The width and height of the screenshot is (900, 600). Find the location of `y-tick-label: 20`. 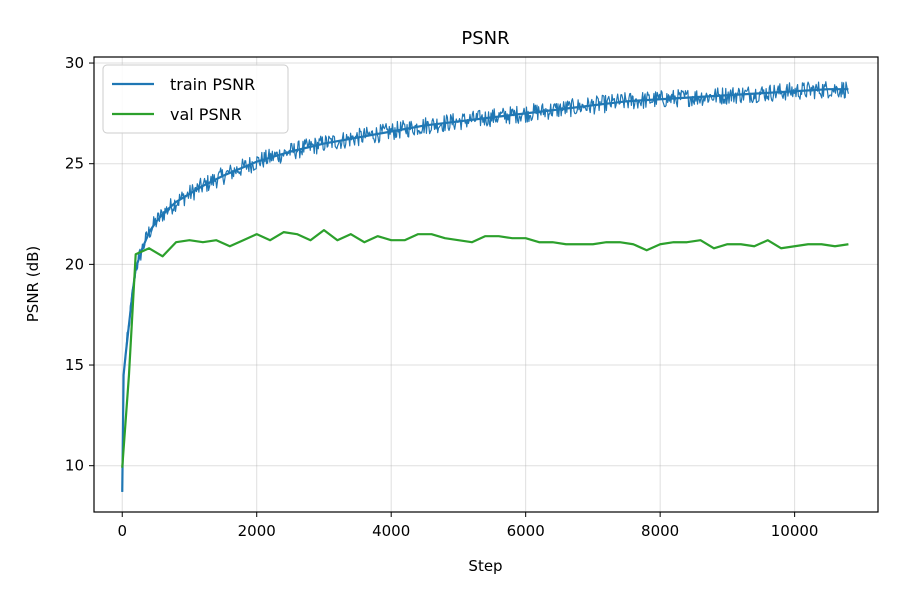

y-tick-label: 20 is located at coordinates (74, 264).